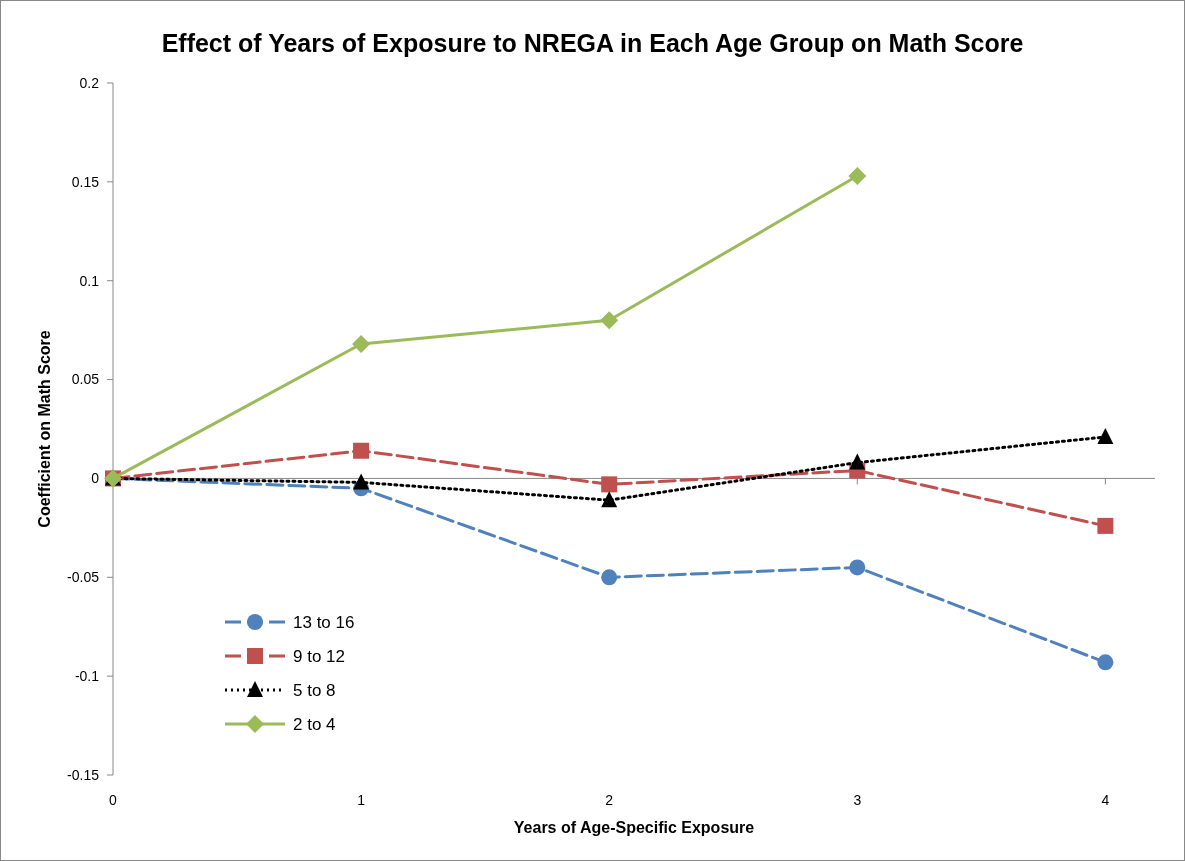  Describe the element at coordinates (87, 676) in the screenshot. I see `y-tick-label: -0.1` at that location.